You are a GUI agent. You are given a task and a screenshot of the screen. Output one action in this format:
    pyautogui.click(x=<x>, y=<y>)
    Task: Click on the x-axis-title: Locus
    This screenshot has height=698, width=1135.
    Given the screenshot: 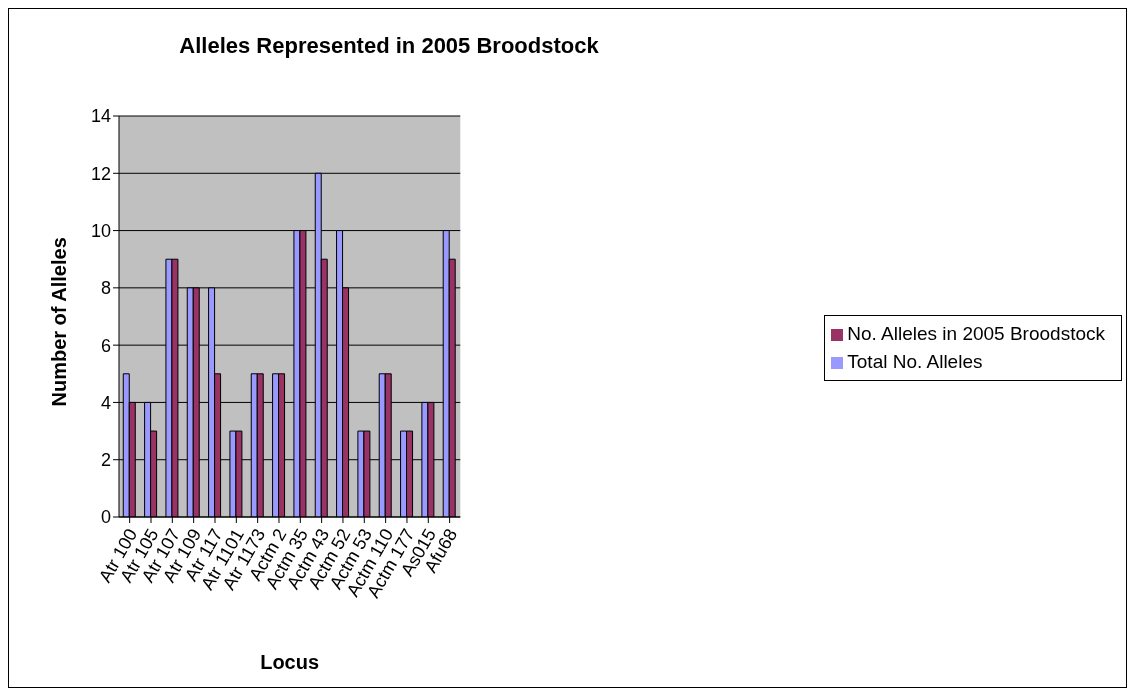 What is the action you would take?
    pyautogui.click(x=290, y=662)
    